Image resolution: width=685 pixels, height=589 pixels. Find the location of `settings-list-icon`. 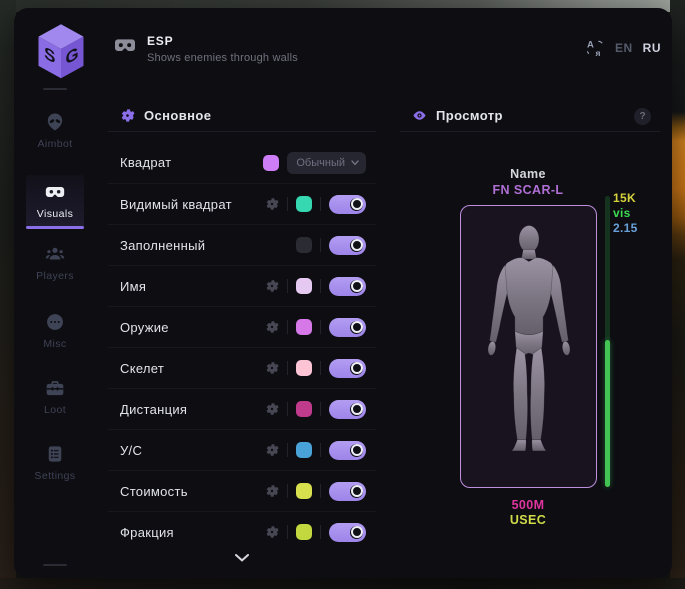

settings-list-icon is located at coordinates (55, 454).